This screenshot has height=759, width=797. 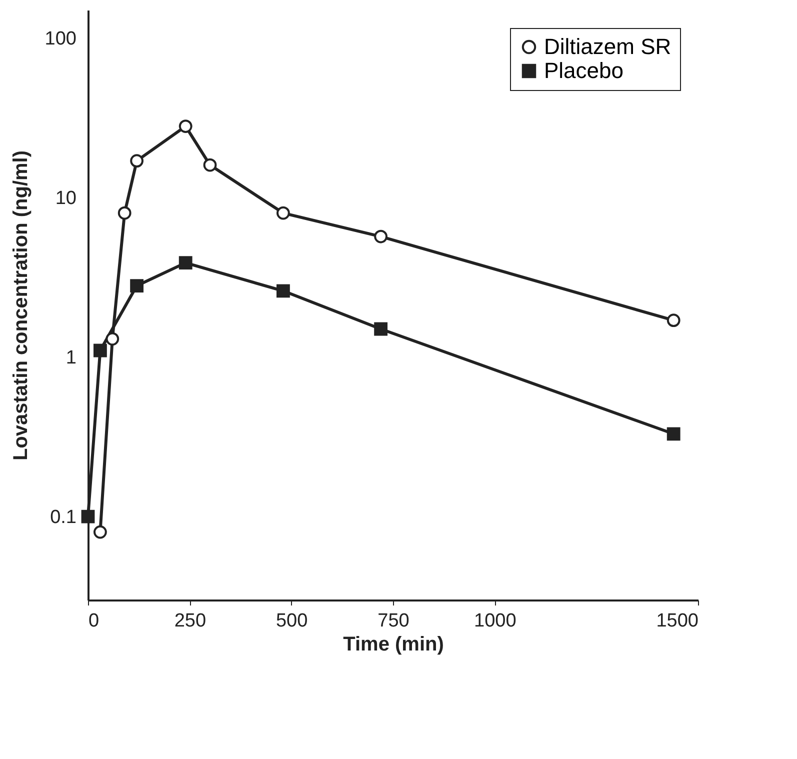 I want to click on legend-label: Placebo, so click(x=584, y=70).